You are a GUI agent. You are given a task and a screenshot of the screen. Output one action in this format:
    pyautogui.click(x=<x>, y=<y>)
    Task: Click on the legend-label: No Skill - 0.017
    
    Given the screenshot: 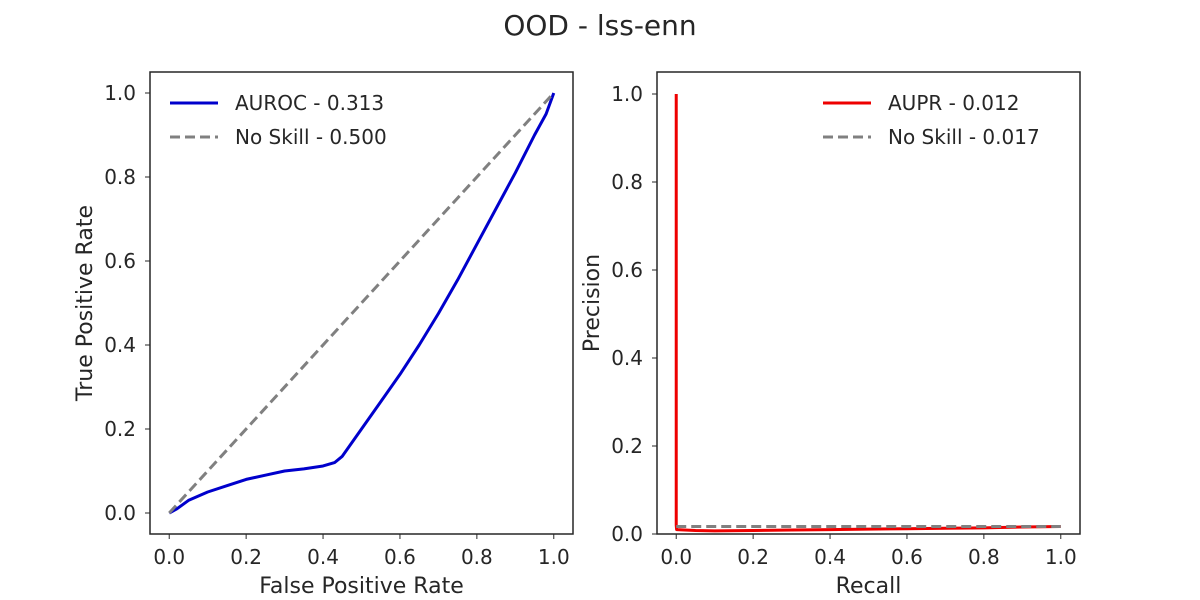 What is the action you would take?
    pyautogui.click(x=964, y=137)
    